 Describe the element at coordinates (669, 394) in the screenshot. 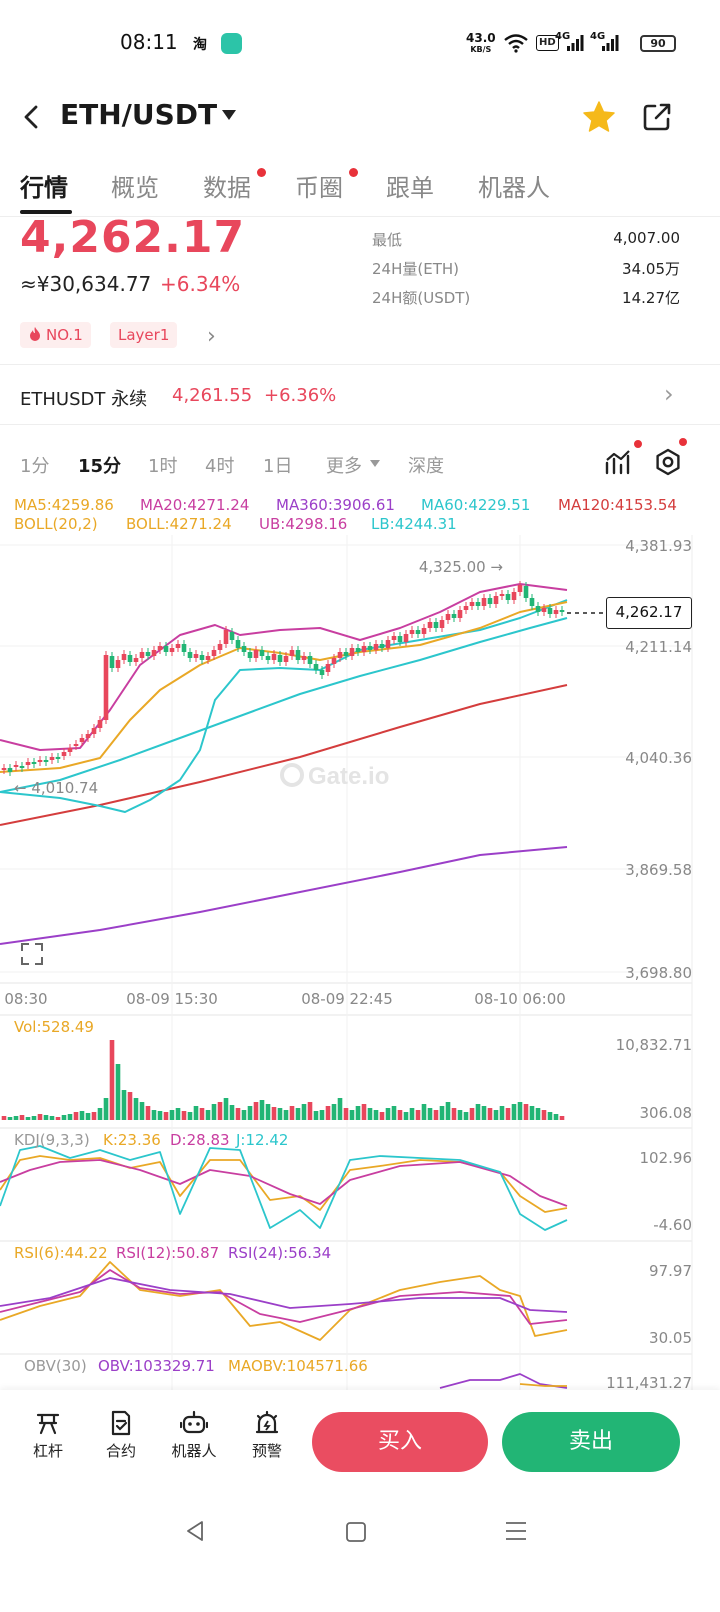

I see `perpetual-chevron-icon: ›` at that location.